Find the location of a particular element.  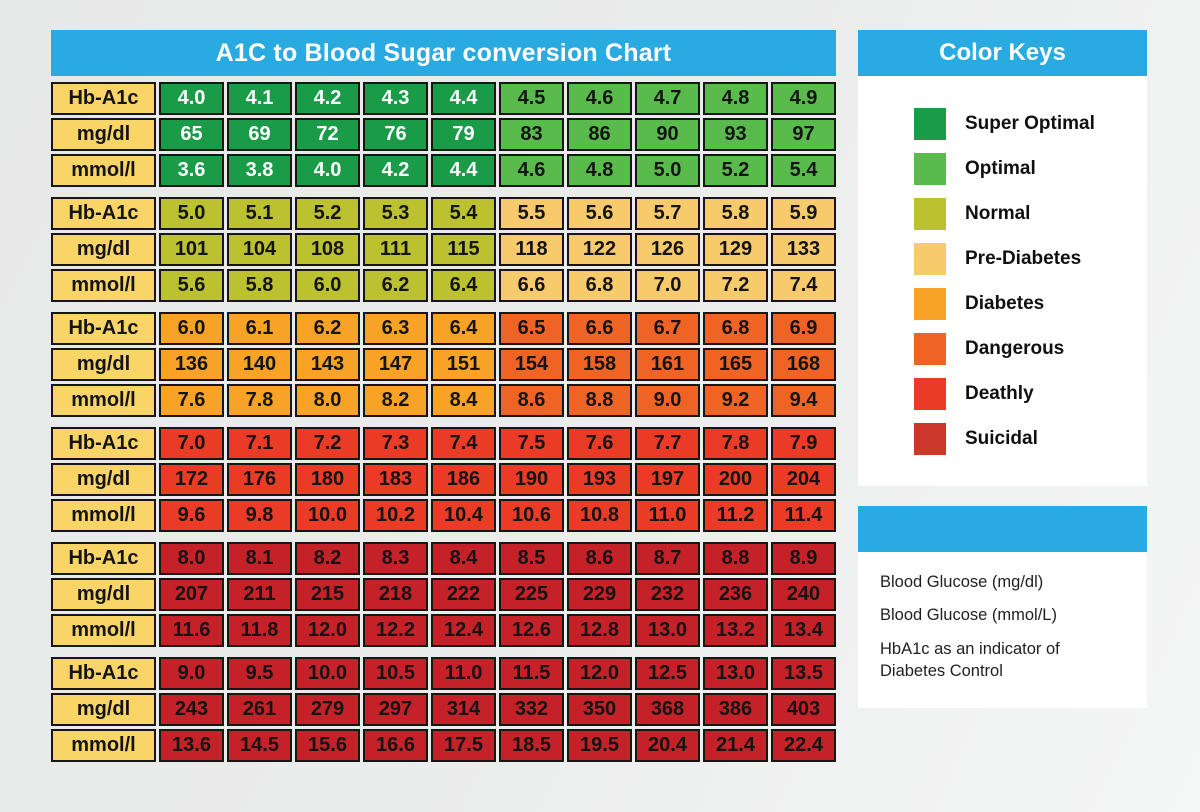

table-cell: 12.4 is located at coordinates (463, 630).